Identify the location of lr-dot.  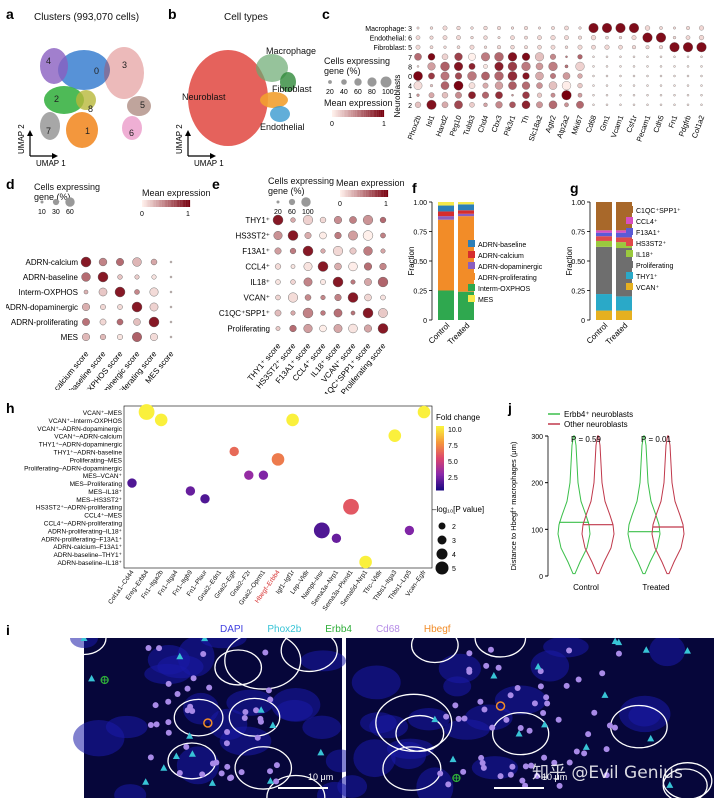
(424, 412).